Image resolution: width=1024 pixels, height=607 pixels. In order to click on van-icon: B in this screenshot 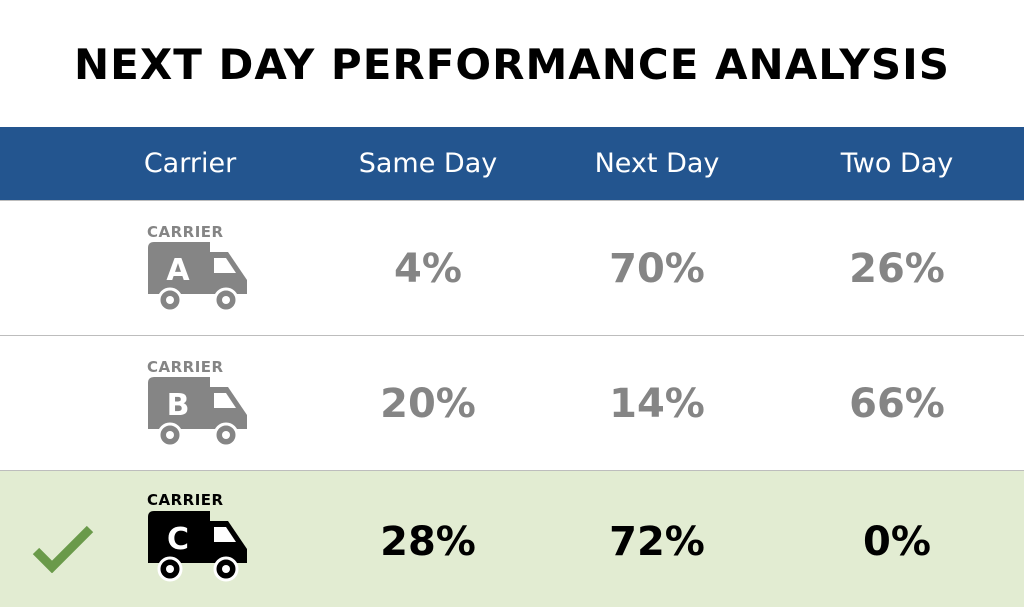, I will do `click(197, 412)`.